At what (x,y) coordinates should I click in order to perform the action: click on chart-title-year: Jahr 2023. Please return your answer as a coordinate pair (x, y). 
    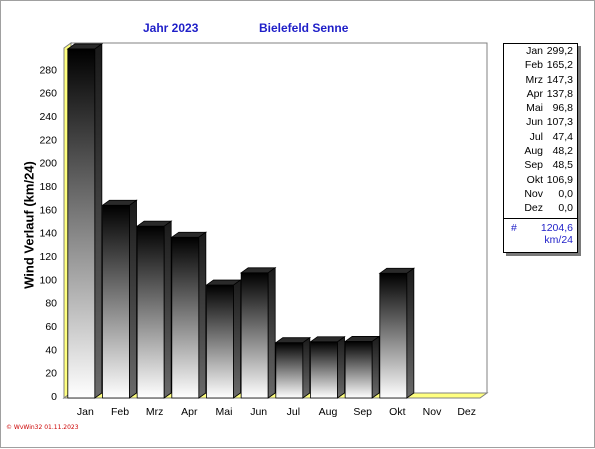
    Looking at the image, I should click on (171, 28).